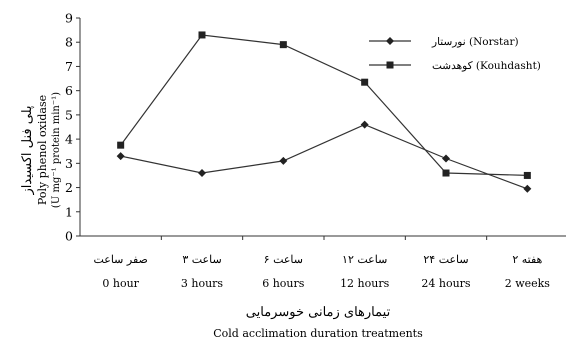 Image resolution: width=566 pixels, height=344 pixels. Describe the element at coordinates (120, 283) in the screenshot. I see `x-category-label-en: 0 hour` at that location.